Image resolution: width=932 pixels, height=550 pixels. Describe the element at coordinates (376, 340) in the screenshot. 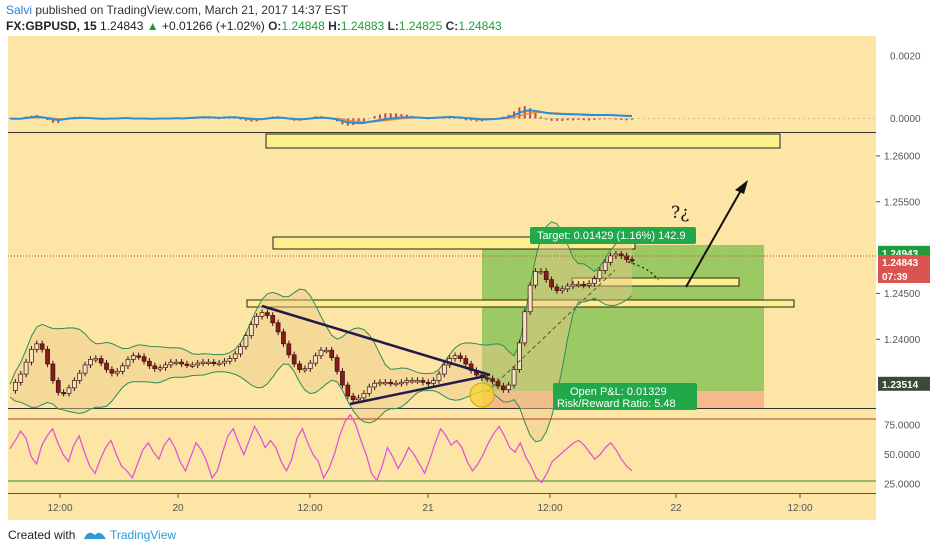

I see `descending-trendline` at that location.